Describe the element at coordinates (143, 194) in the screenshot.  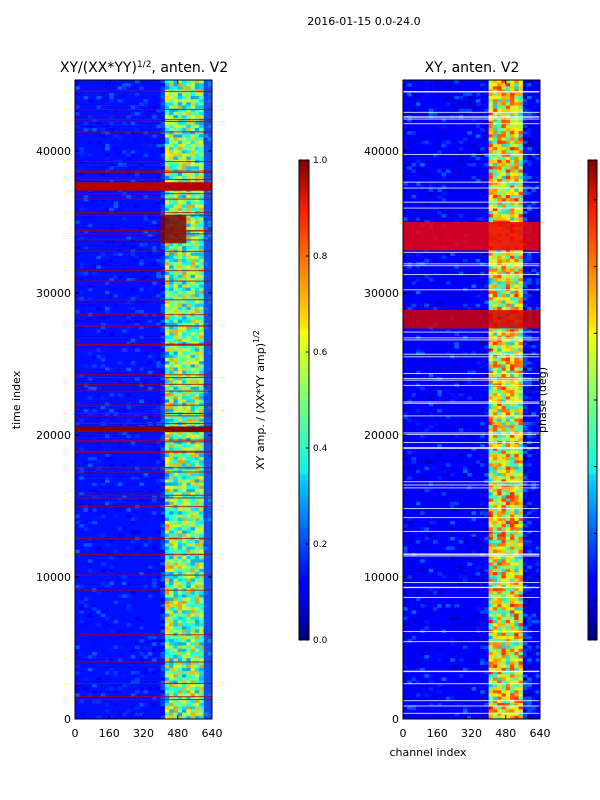
I see `p1-scan-line` at that location.